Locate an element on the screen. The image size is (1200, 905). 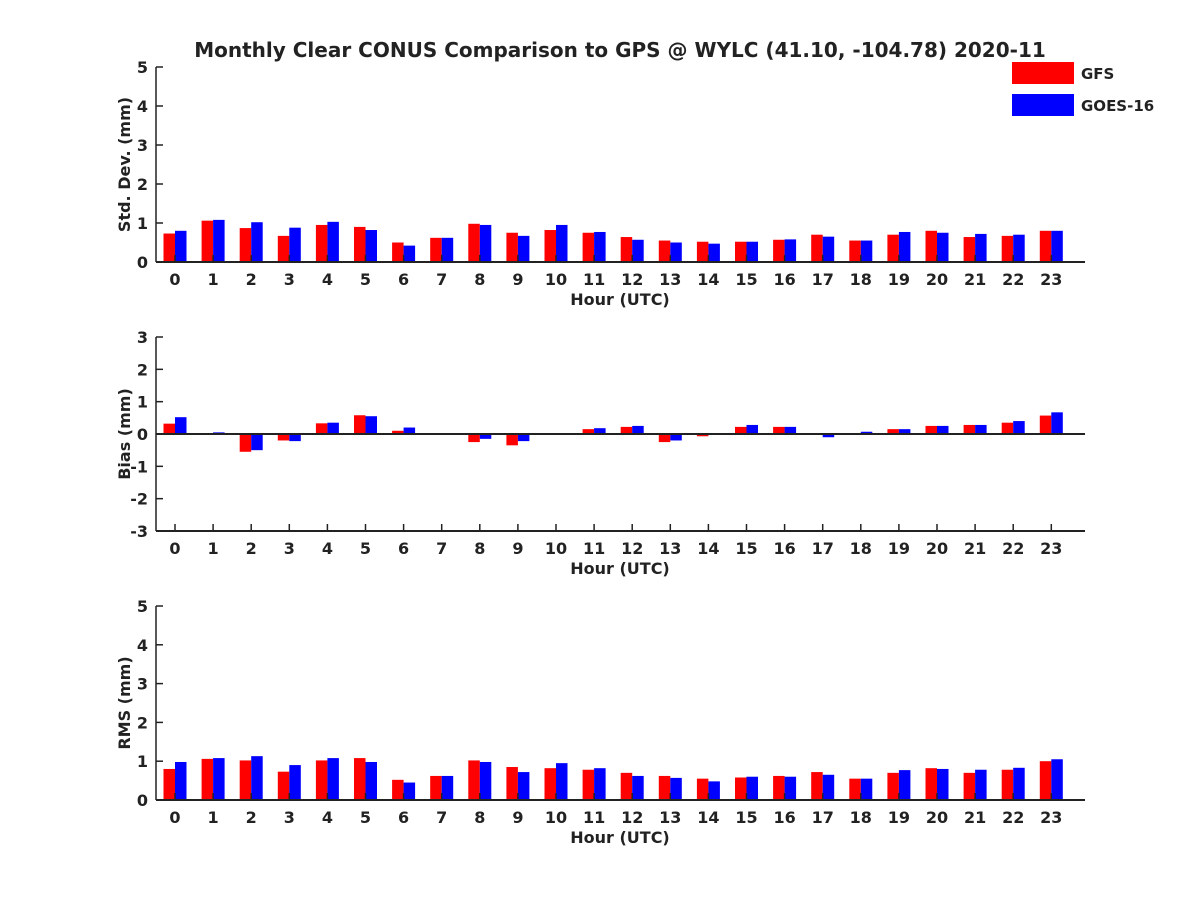
x-tick-label: 14 is located at coordinates (708, 279).